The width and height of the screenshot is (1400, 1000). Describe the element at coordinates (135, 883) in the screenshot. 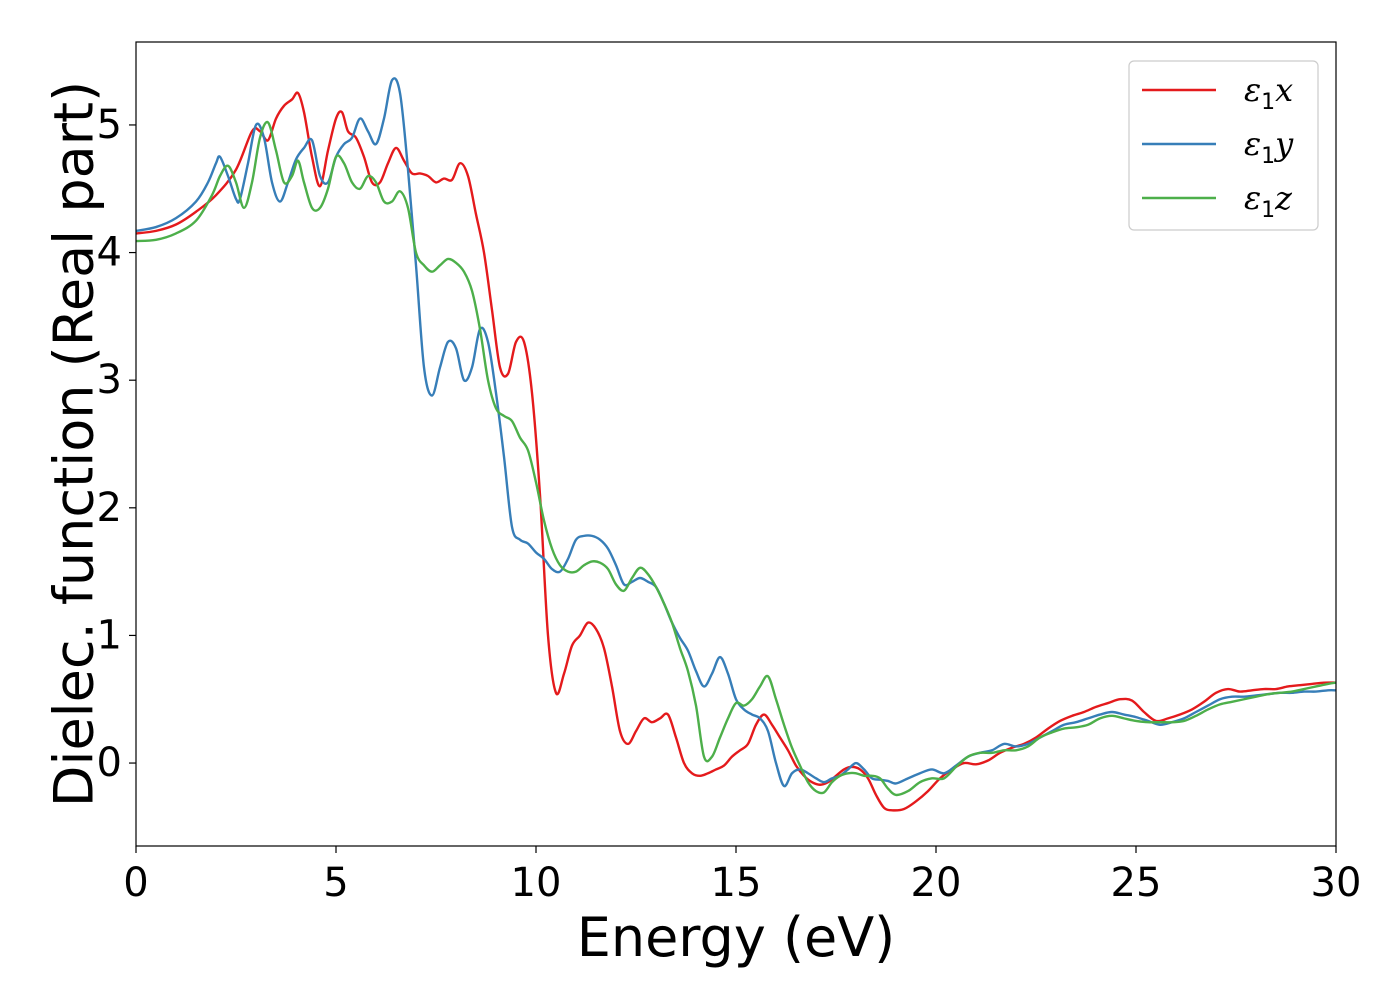

I see `x-tick-label: 0` at that location.